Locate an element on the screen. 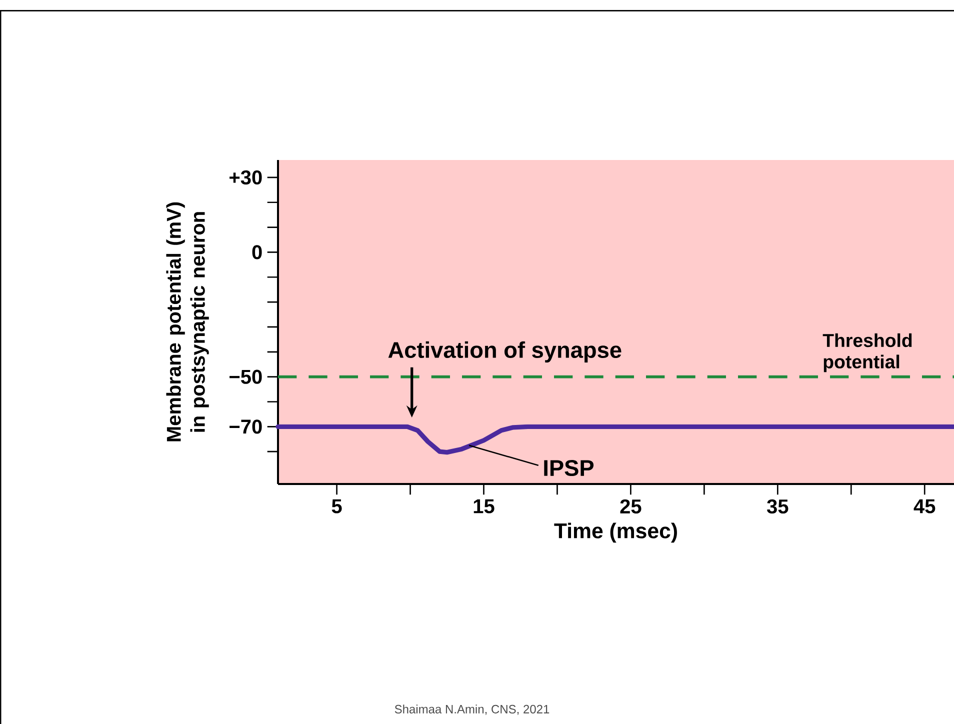  x-tick-label: 45 is located at coordinates (925, 506).